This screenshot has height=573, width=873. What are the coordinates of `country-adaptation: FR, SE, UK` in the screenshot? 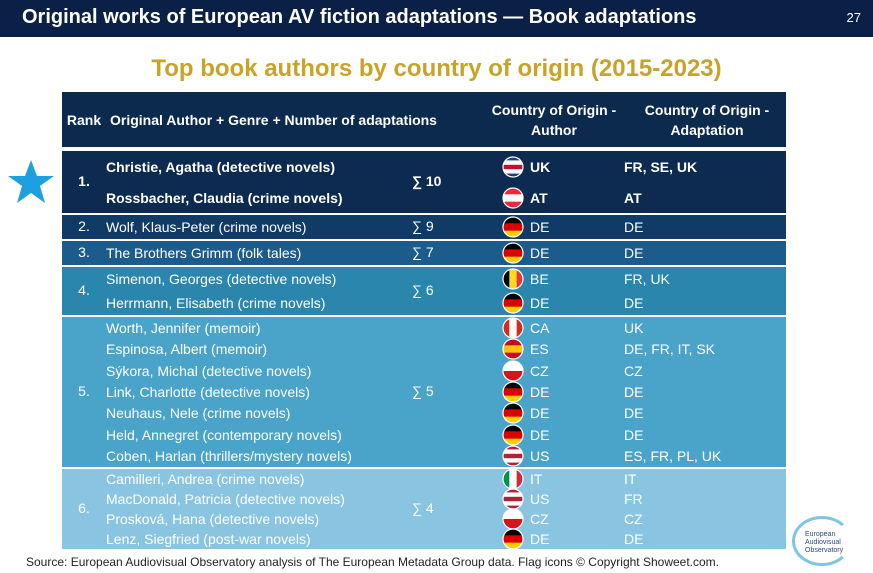 It's located at (661, 166).